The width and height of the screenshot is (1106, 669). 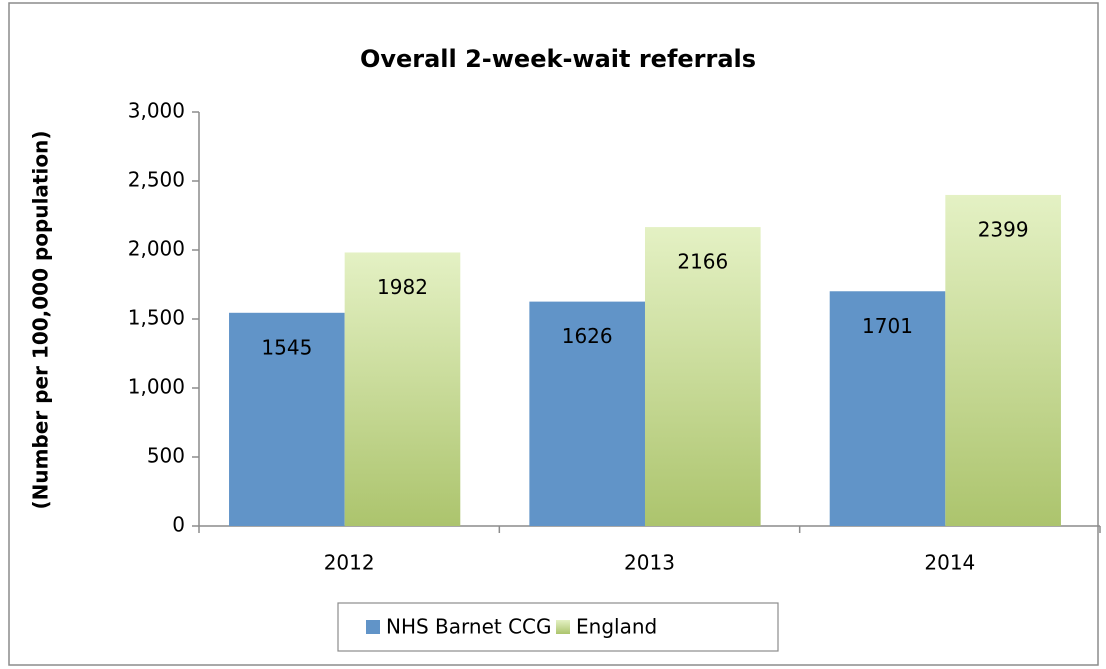 What do you see at coordinates (558, 59) in the screenshot?
I see `chart-title: Overall 2-week-wait referrals` at bounding box center [558, 59].